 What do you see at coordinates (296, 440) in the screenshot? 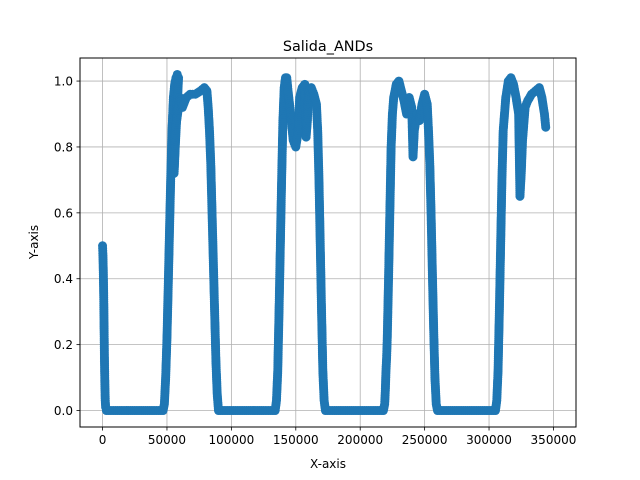
I see `x-tick-label: 150000` at bounding box center [296, 440].